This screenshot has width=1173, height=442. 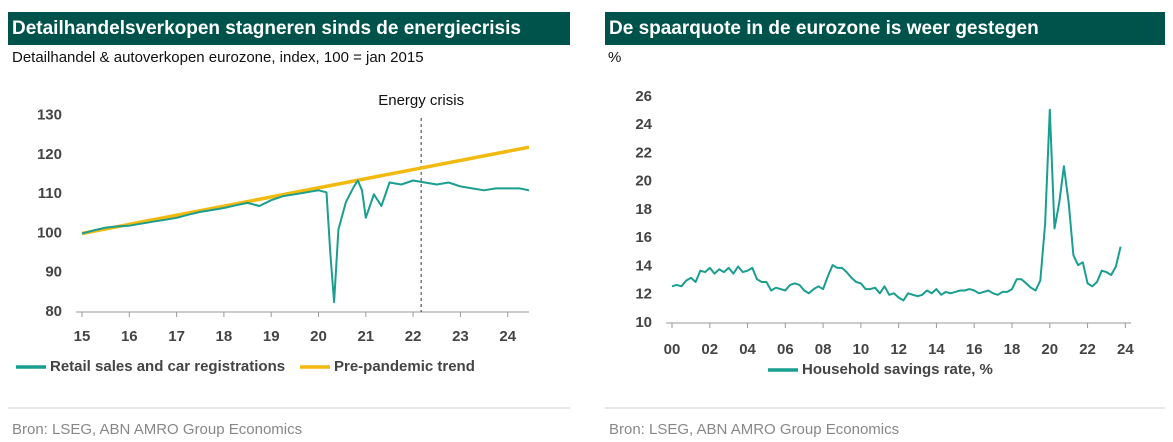 What do you see at coordinates (421, 100) in the screenshot?
I see `annotation-label: Energy crisis` at bounding box center [421, 100].